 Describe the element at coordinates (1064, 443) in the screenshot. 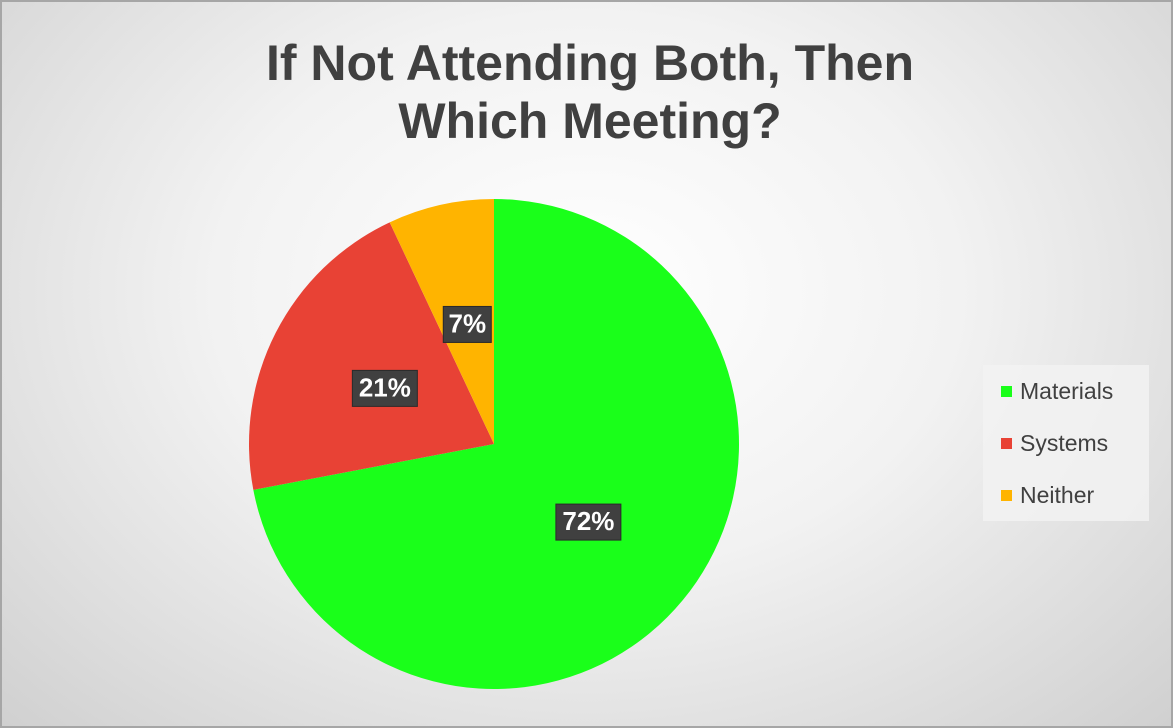

I see `legend-label: Systems` at that location.